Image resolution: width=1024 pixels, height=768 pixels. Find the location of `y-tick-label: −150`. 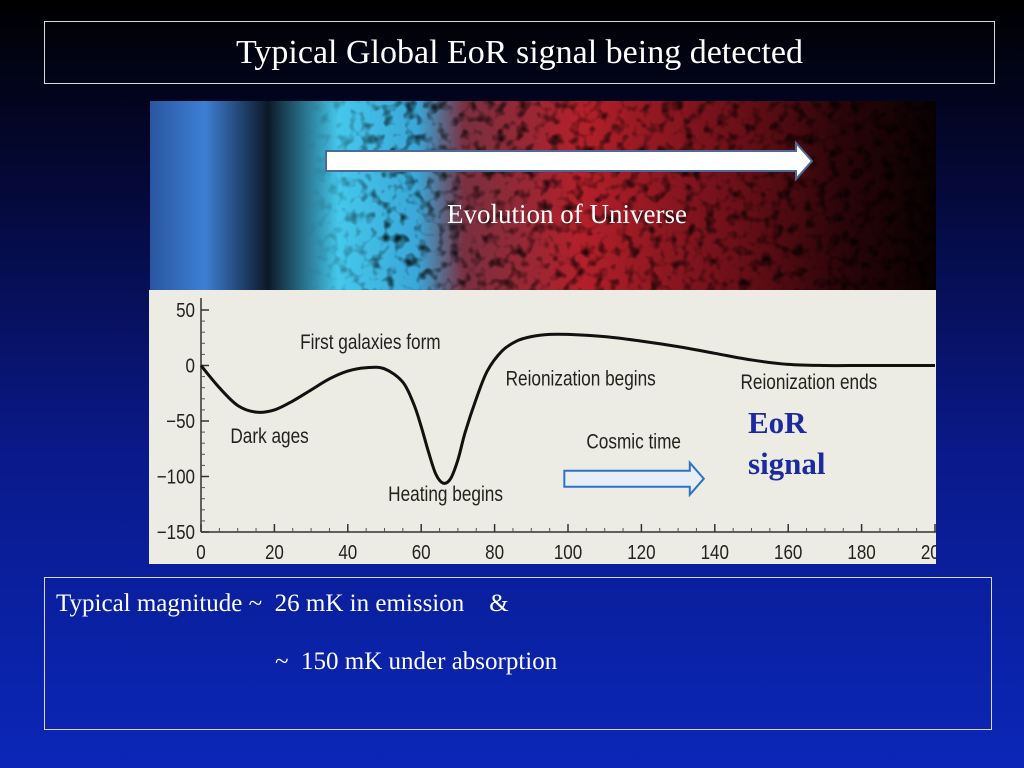

y-tick-label: −150 is located at coordinates (176, 532).